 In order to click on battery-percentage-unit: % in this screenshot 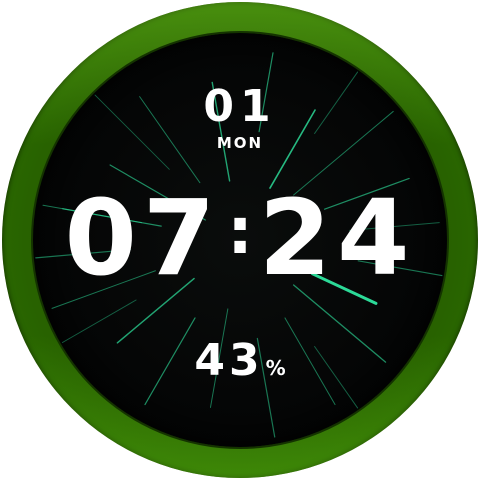, I will do `click(275, 368)`.